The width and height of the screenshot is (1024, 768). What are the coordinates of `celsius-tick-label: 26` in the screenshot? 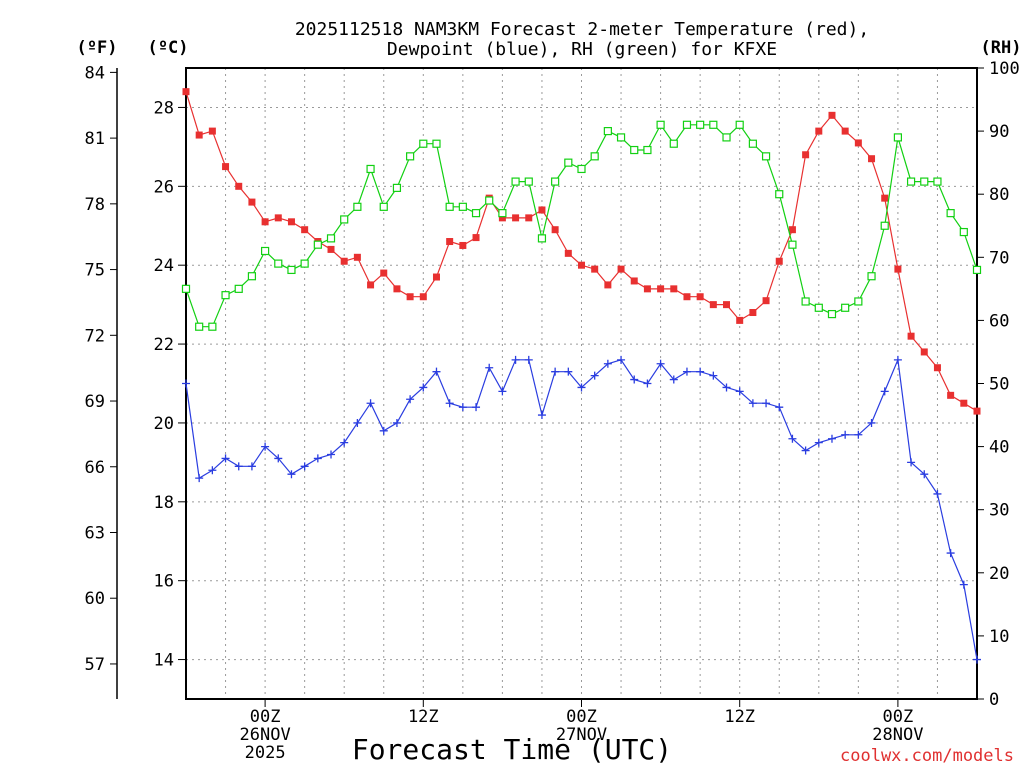 It's located at (164, 187).